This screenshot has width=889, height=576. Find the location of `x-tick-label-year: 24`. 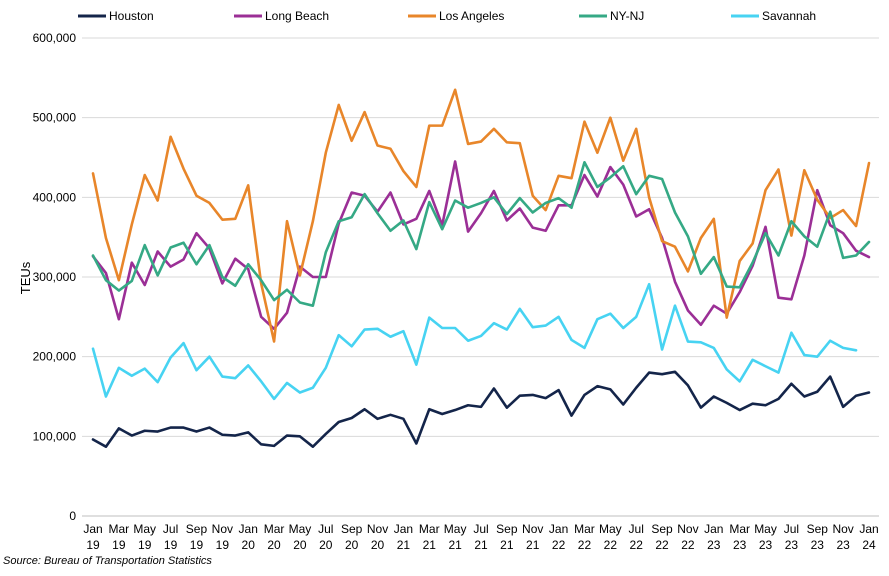

x-tick-label-year: 24 is located at coordinates (869, 545).